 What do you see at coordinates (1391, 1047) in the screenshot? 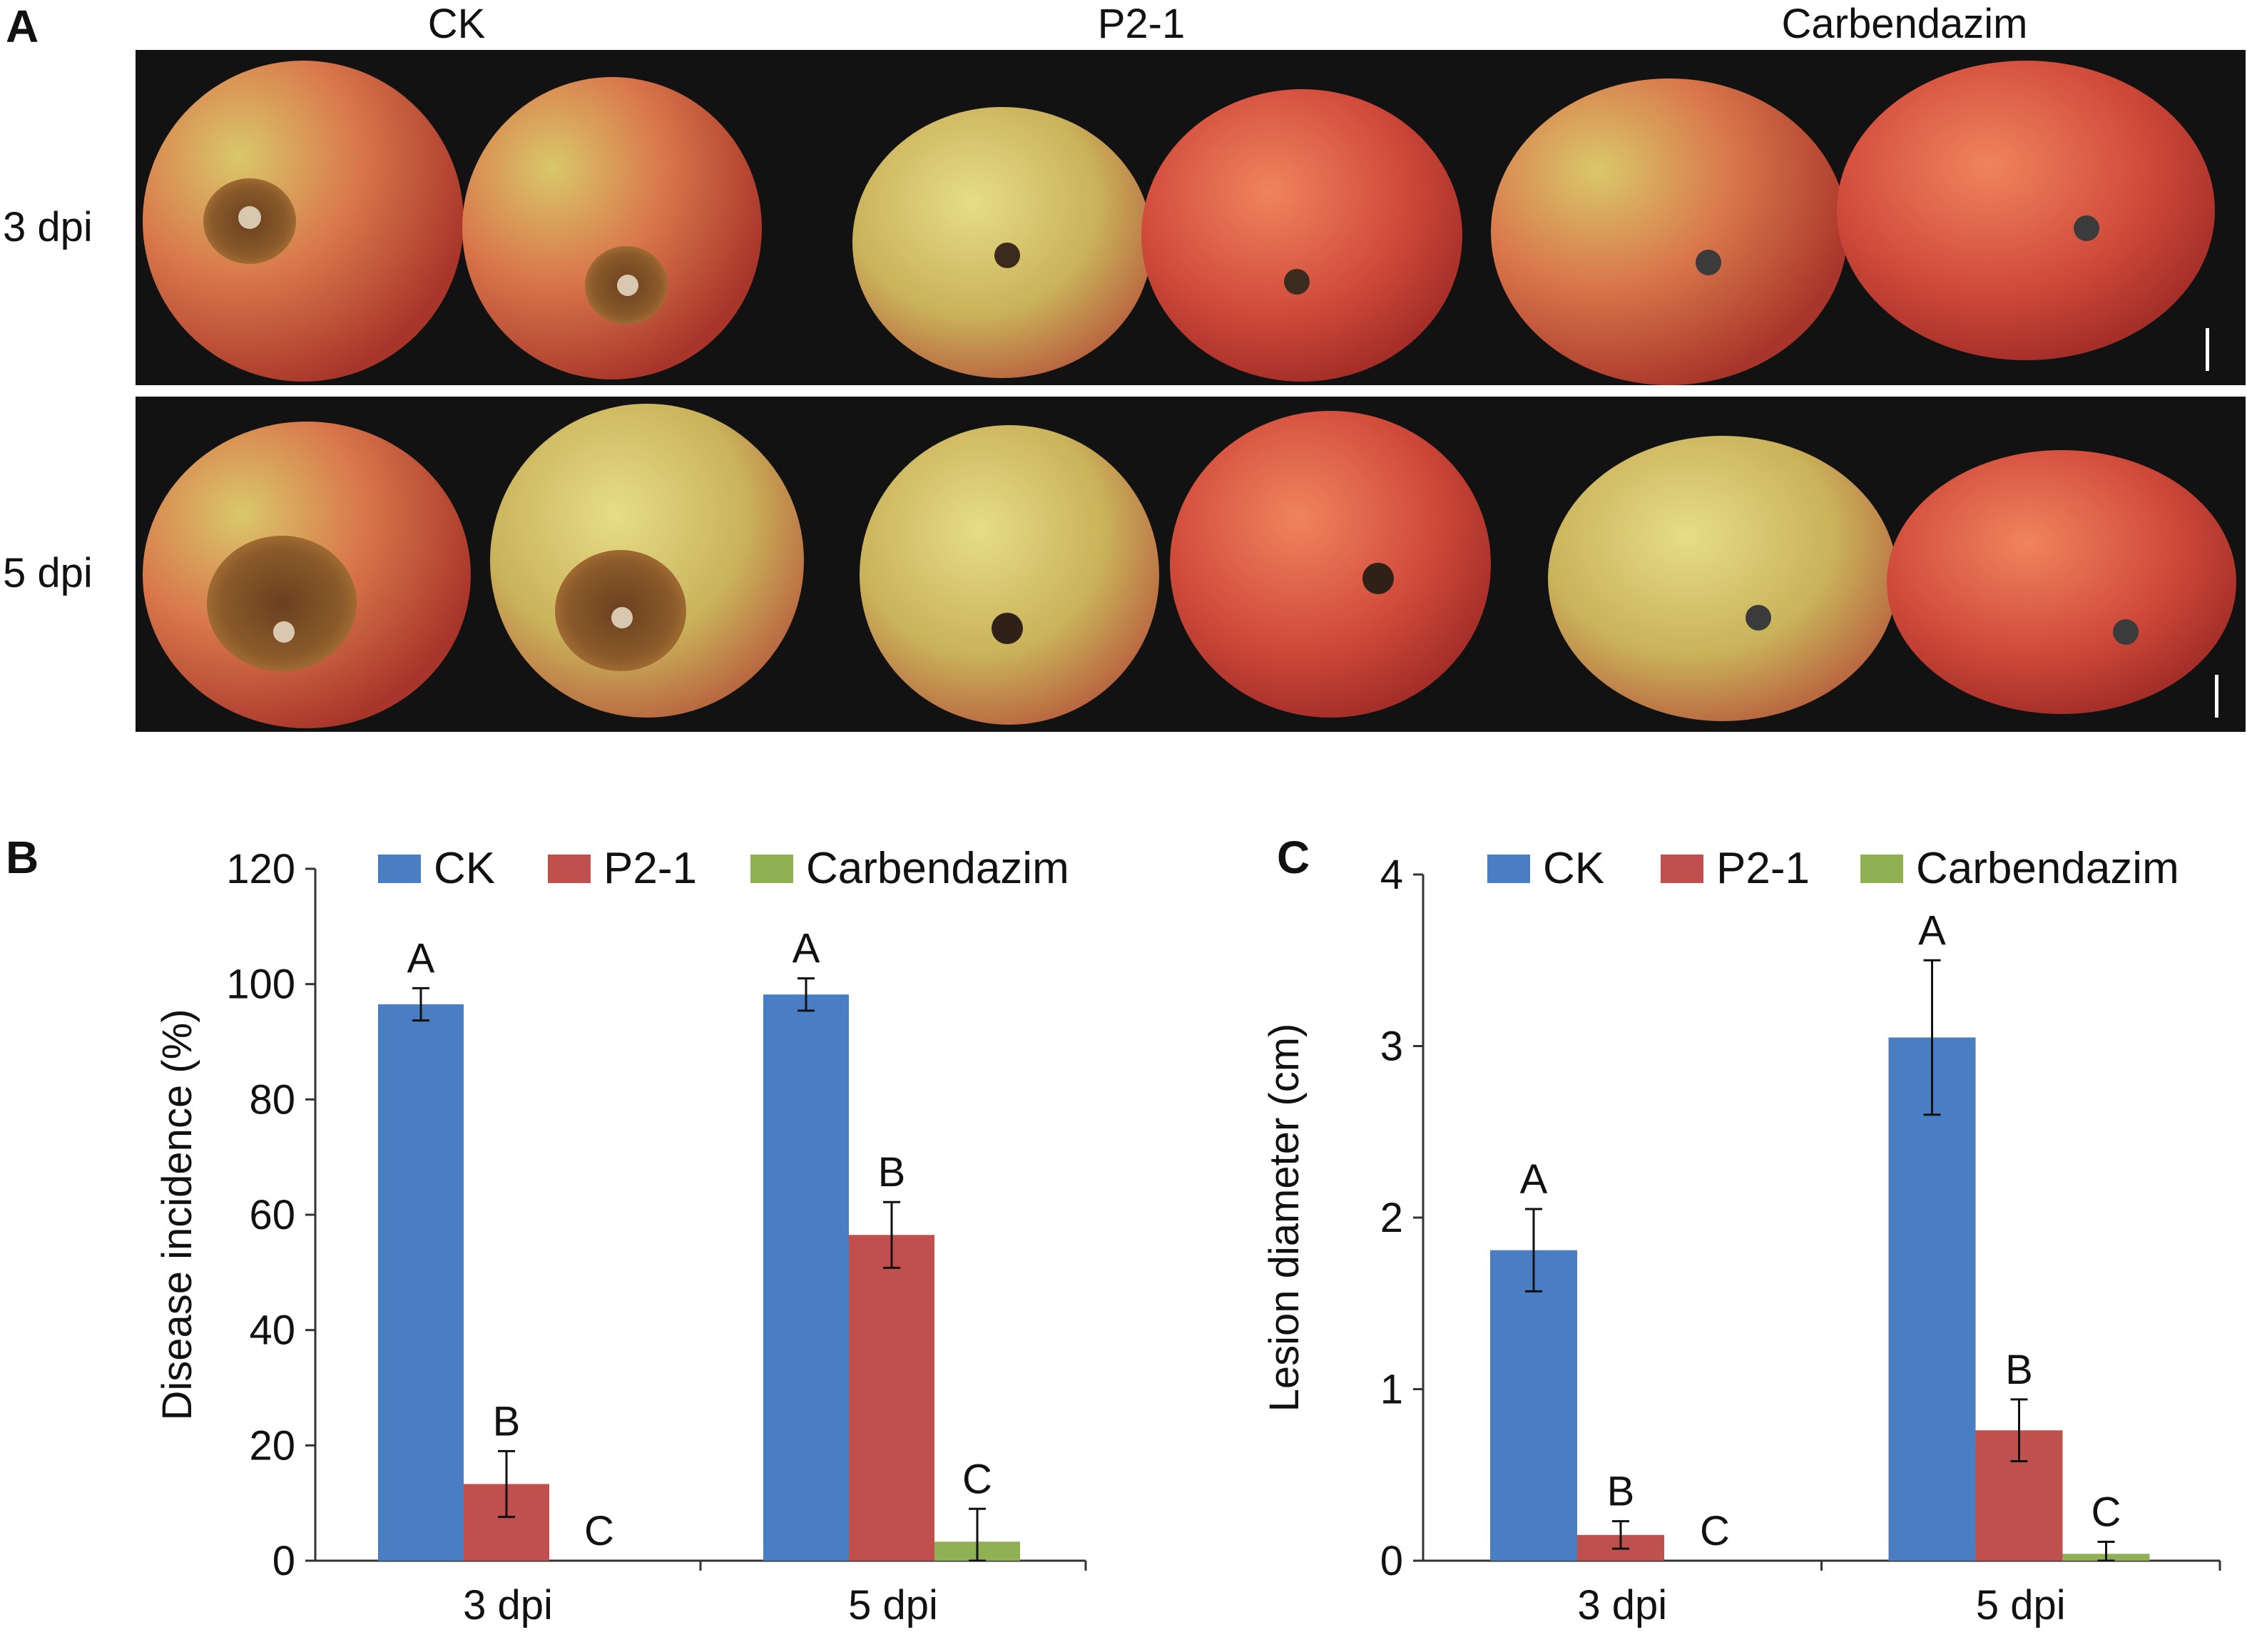
I see `y-tick-label: 3` at bounding box center [1391, 1047].